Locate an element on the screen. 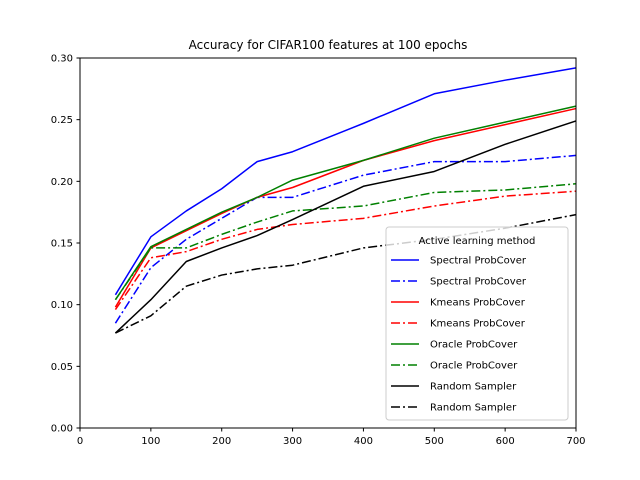 The image size is (640, 480). legend-title: Active learning method is located at coordinates (477, 241).